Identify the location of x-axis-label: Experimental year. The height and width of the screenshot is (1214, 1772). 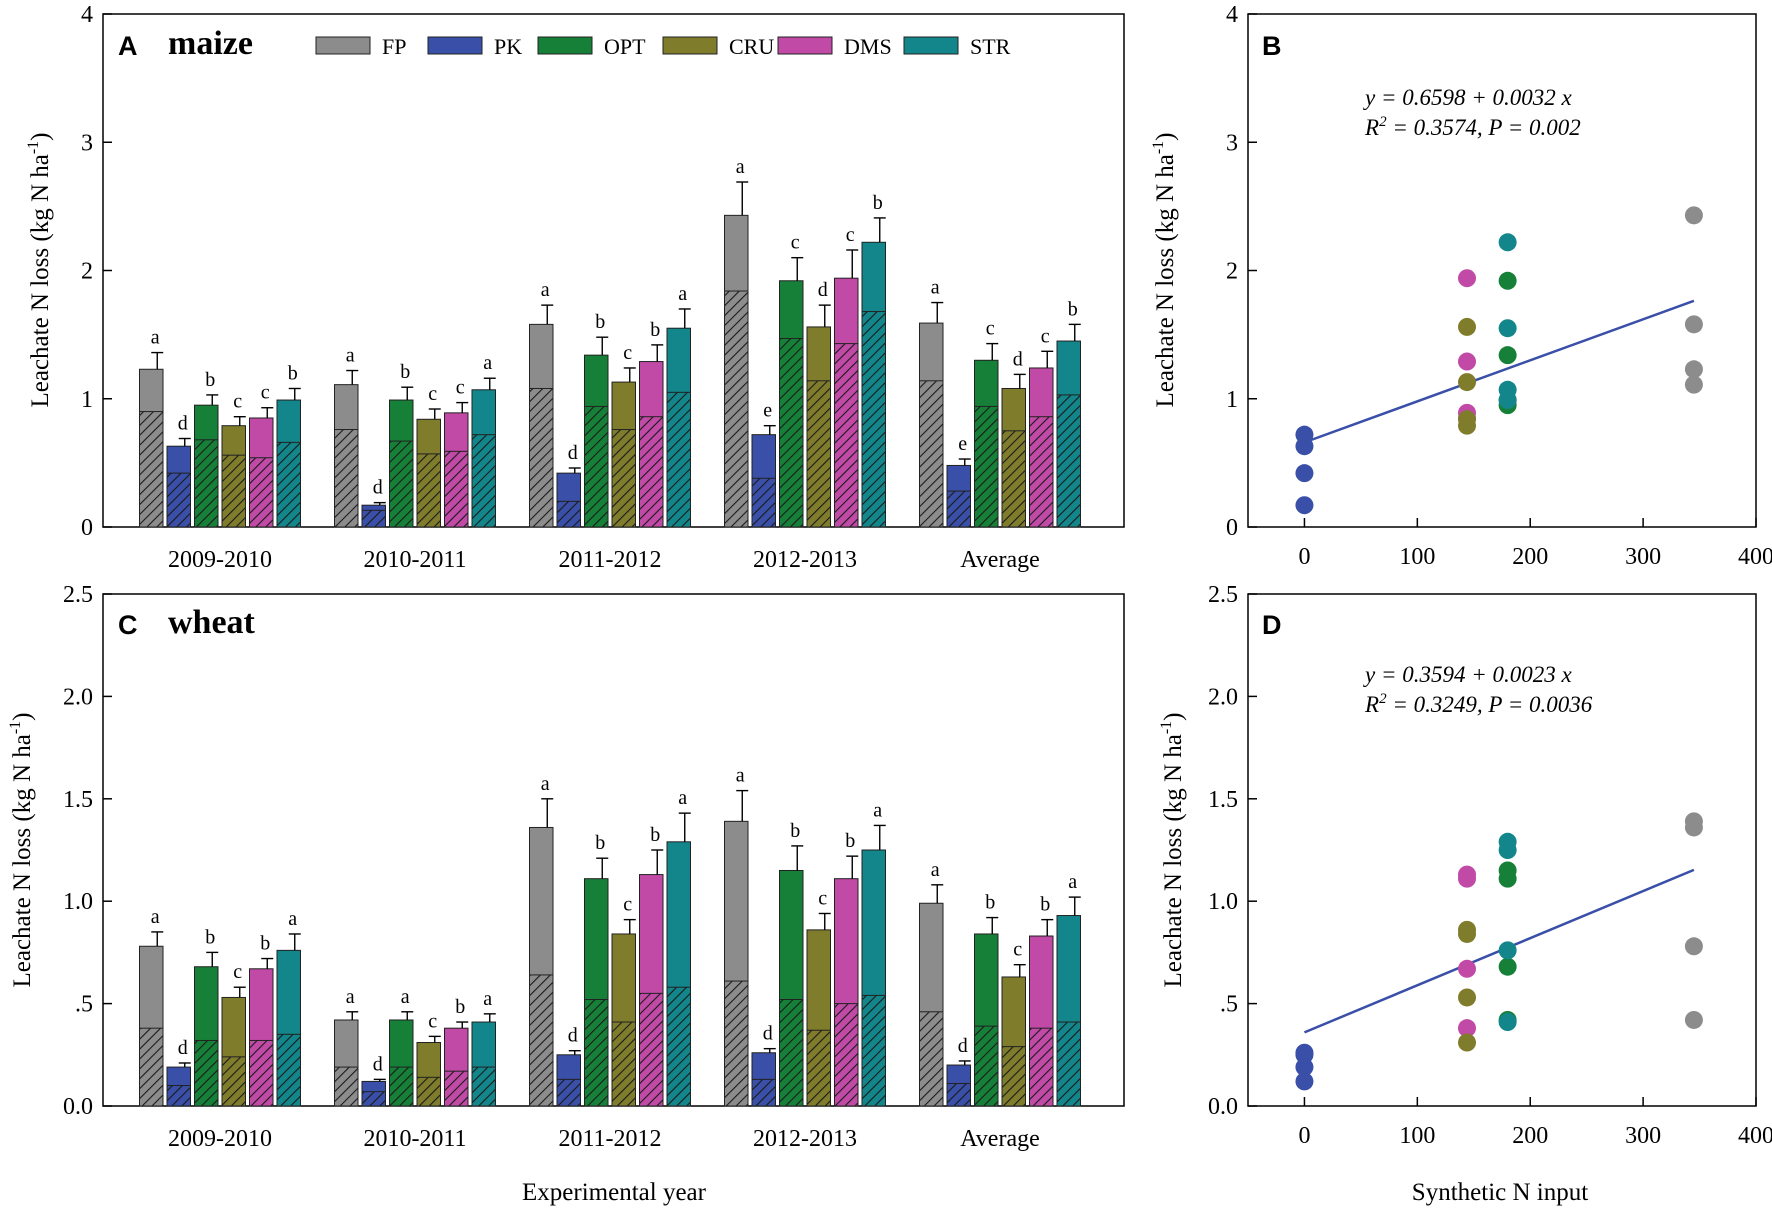
(614, 1192).